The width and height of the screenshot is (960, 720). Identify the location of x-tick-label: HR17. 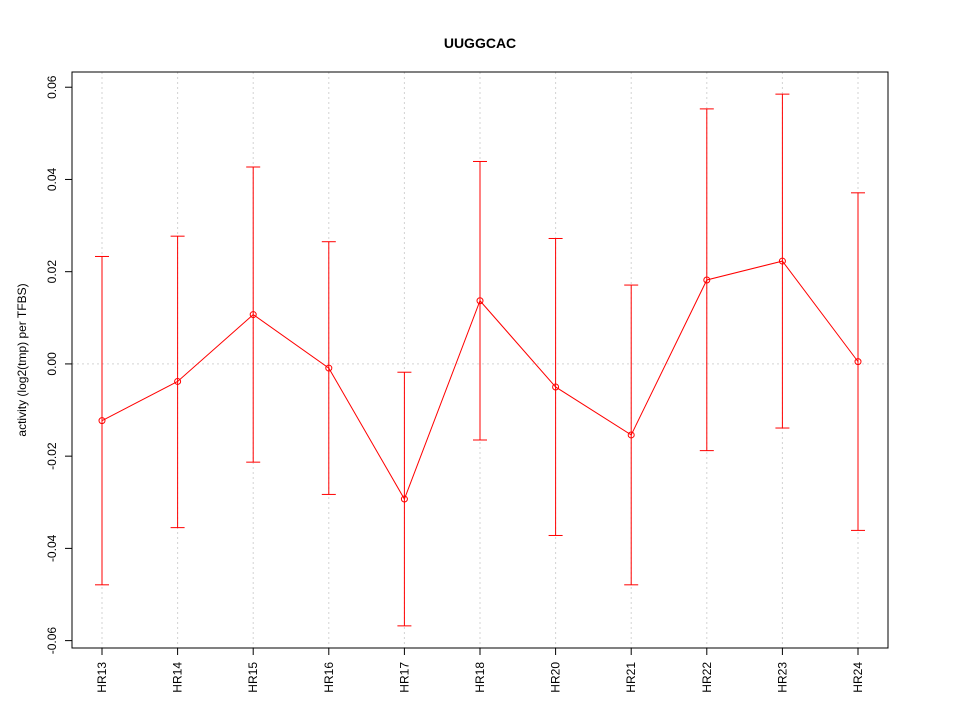
(404, 677).